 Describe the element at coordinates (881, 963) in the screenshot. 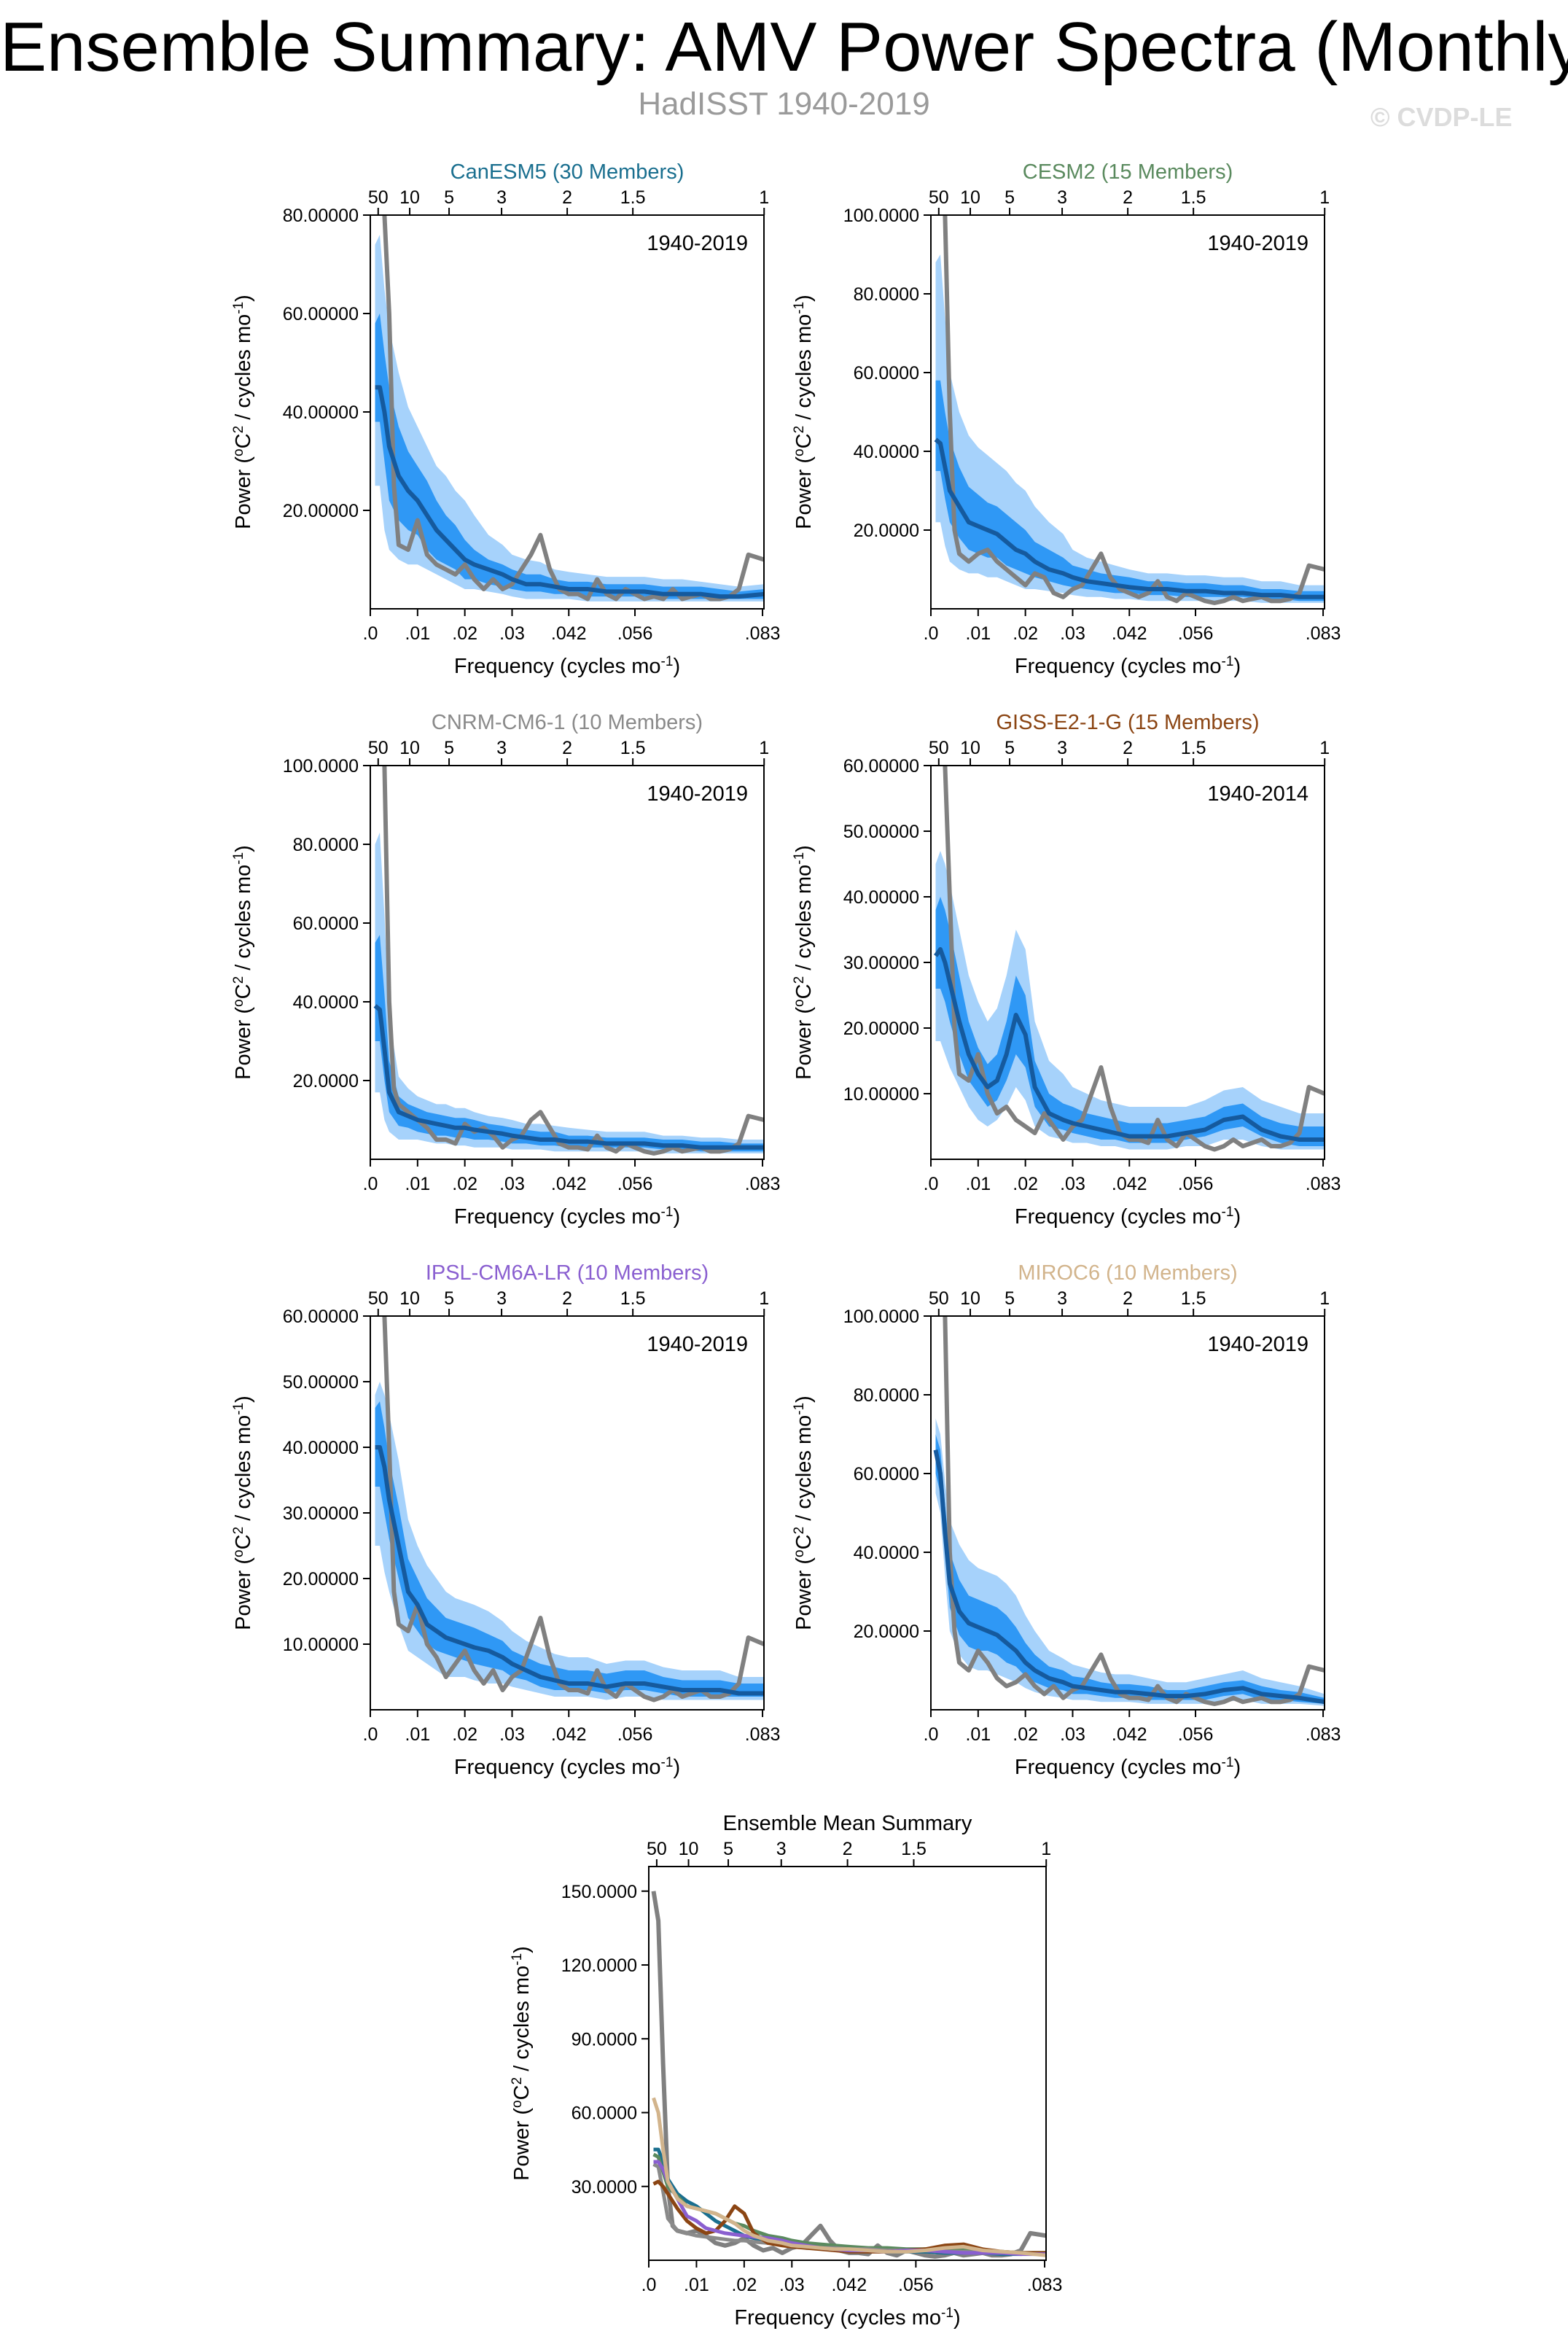

I see `y-tick-label: 30.00000` at that location.